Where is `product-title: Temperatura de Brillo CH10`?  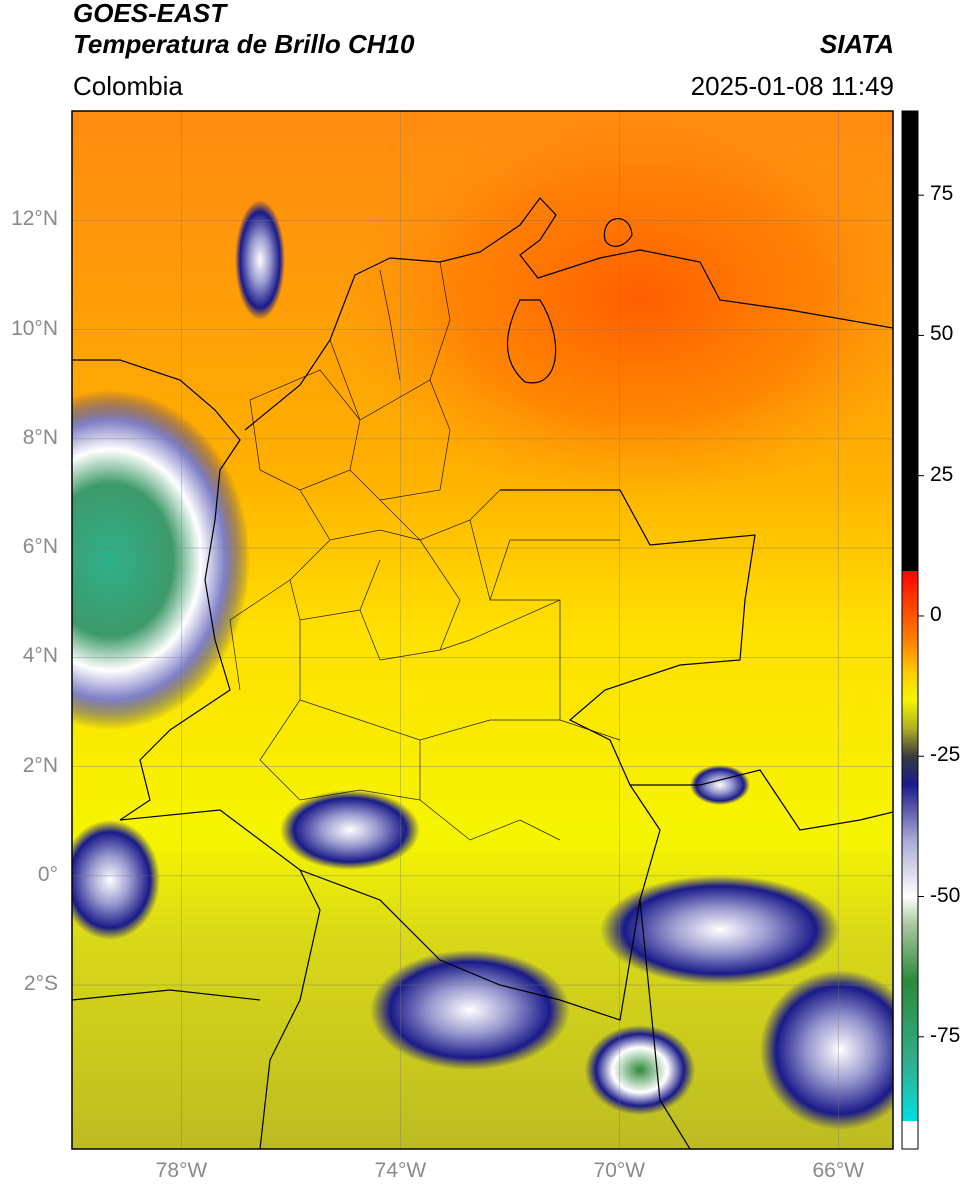
product-title: Temperatura de Brillo CH10 is located at coordinates (244, 44).